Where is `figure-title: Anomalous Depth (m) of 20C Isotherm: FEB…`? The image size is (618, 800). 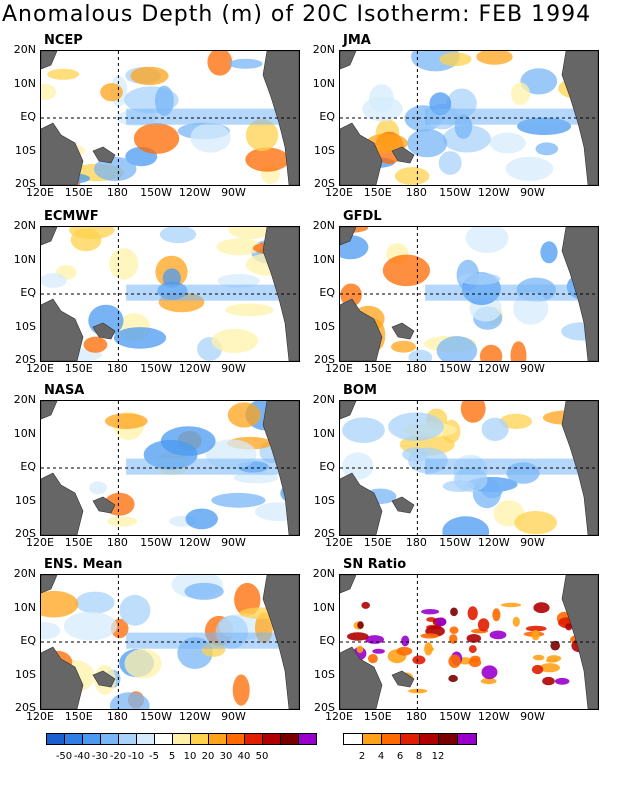
figure-title: Anomalous Depth (m) of 20C Isotherm: FEB… is located at coordinates (297, 14).